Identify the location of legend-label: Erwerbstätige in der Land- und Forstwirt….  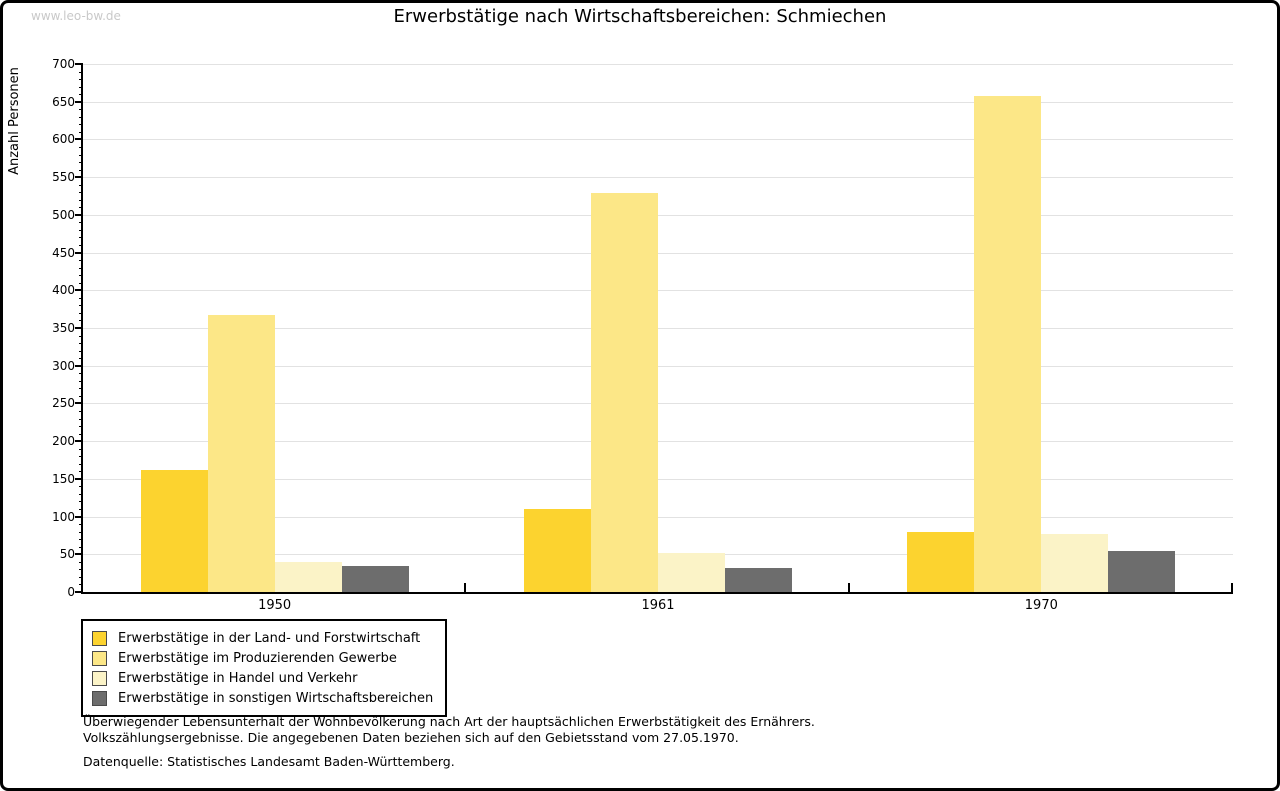
(269, 638).